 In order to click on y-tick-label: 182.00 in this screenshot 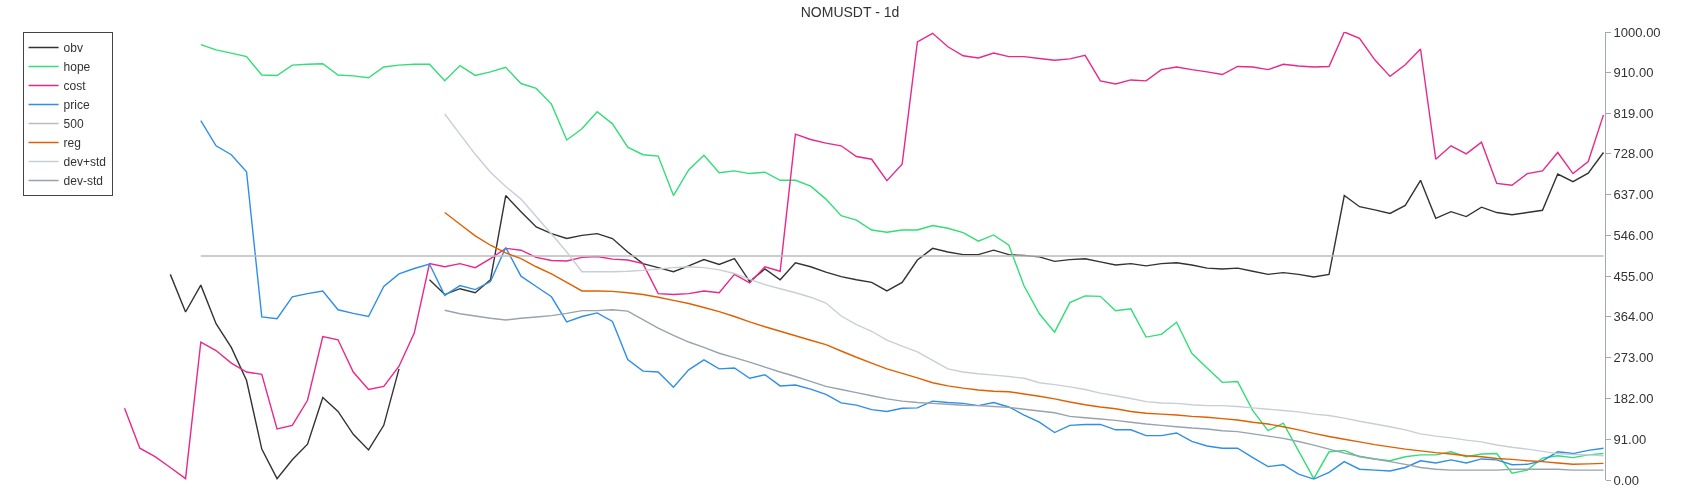, I will do `click(1633, 399)`.